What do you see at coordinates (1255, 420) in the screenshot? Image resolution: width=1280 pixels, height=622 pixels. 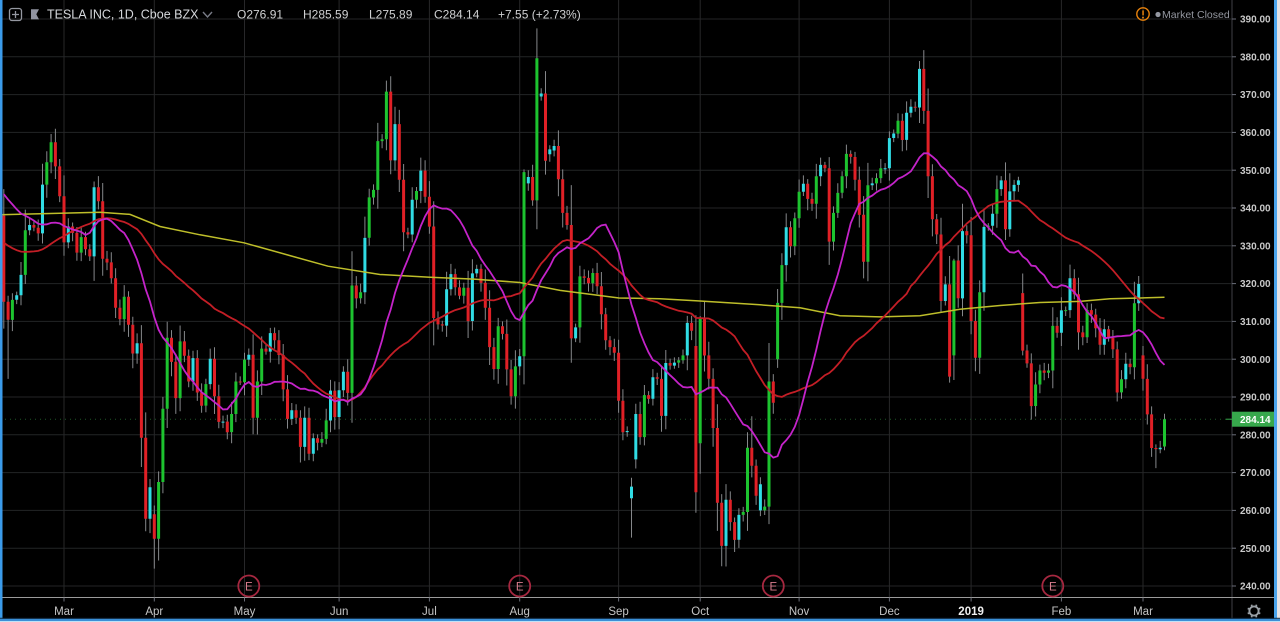 I see `svg-text: 284.14` at bounding box center [1255, 420].